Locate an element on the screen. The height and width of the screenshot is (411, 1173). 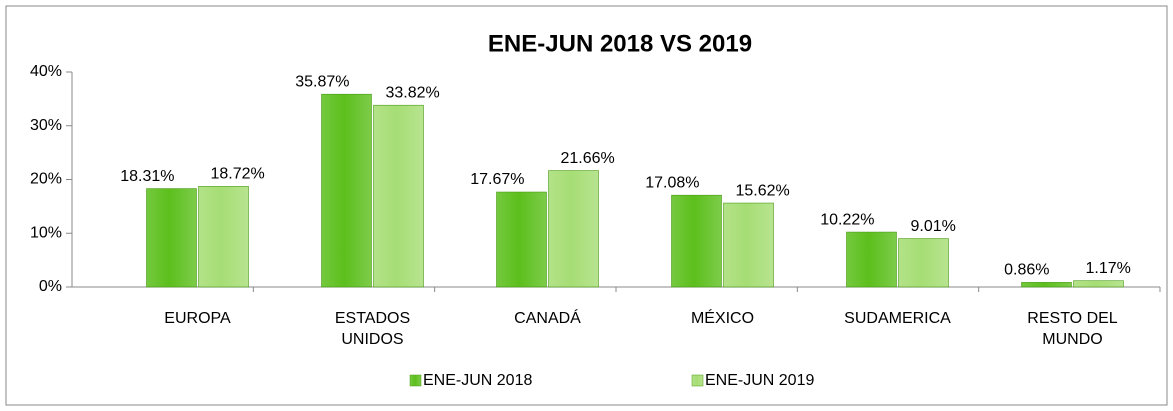
legend-label: ENE-JUN 2018 is located at coordinates (477, 380).